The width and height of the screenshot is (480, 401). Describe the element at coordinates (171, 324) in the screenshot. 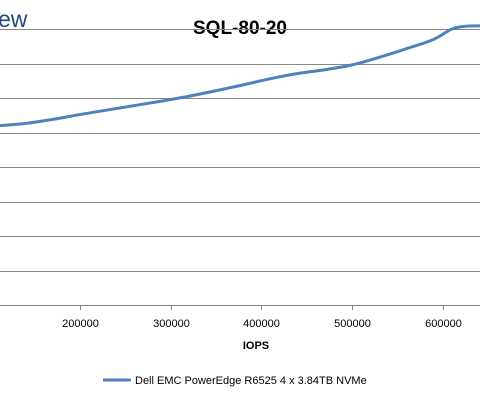

I see `x-tick-label-2: 300000` at that location.